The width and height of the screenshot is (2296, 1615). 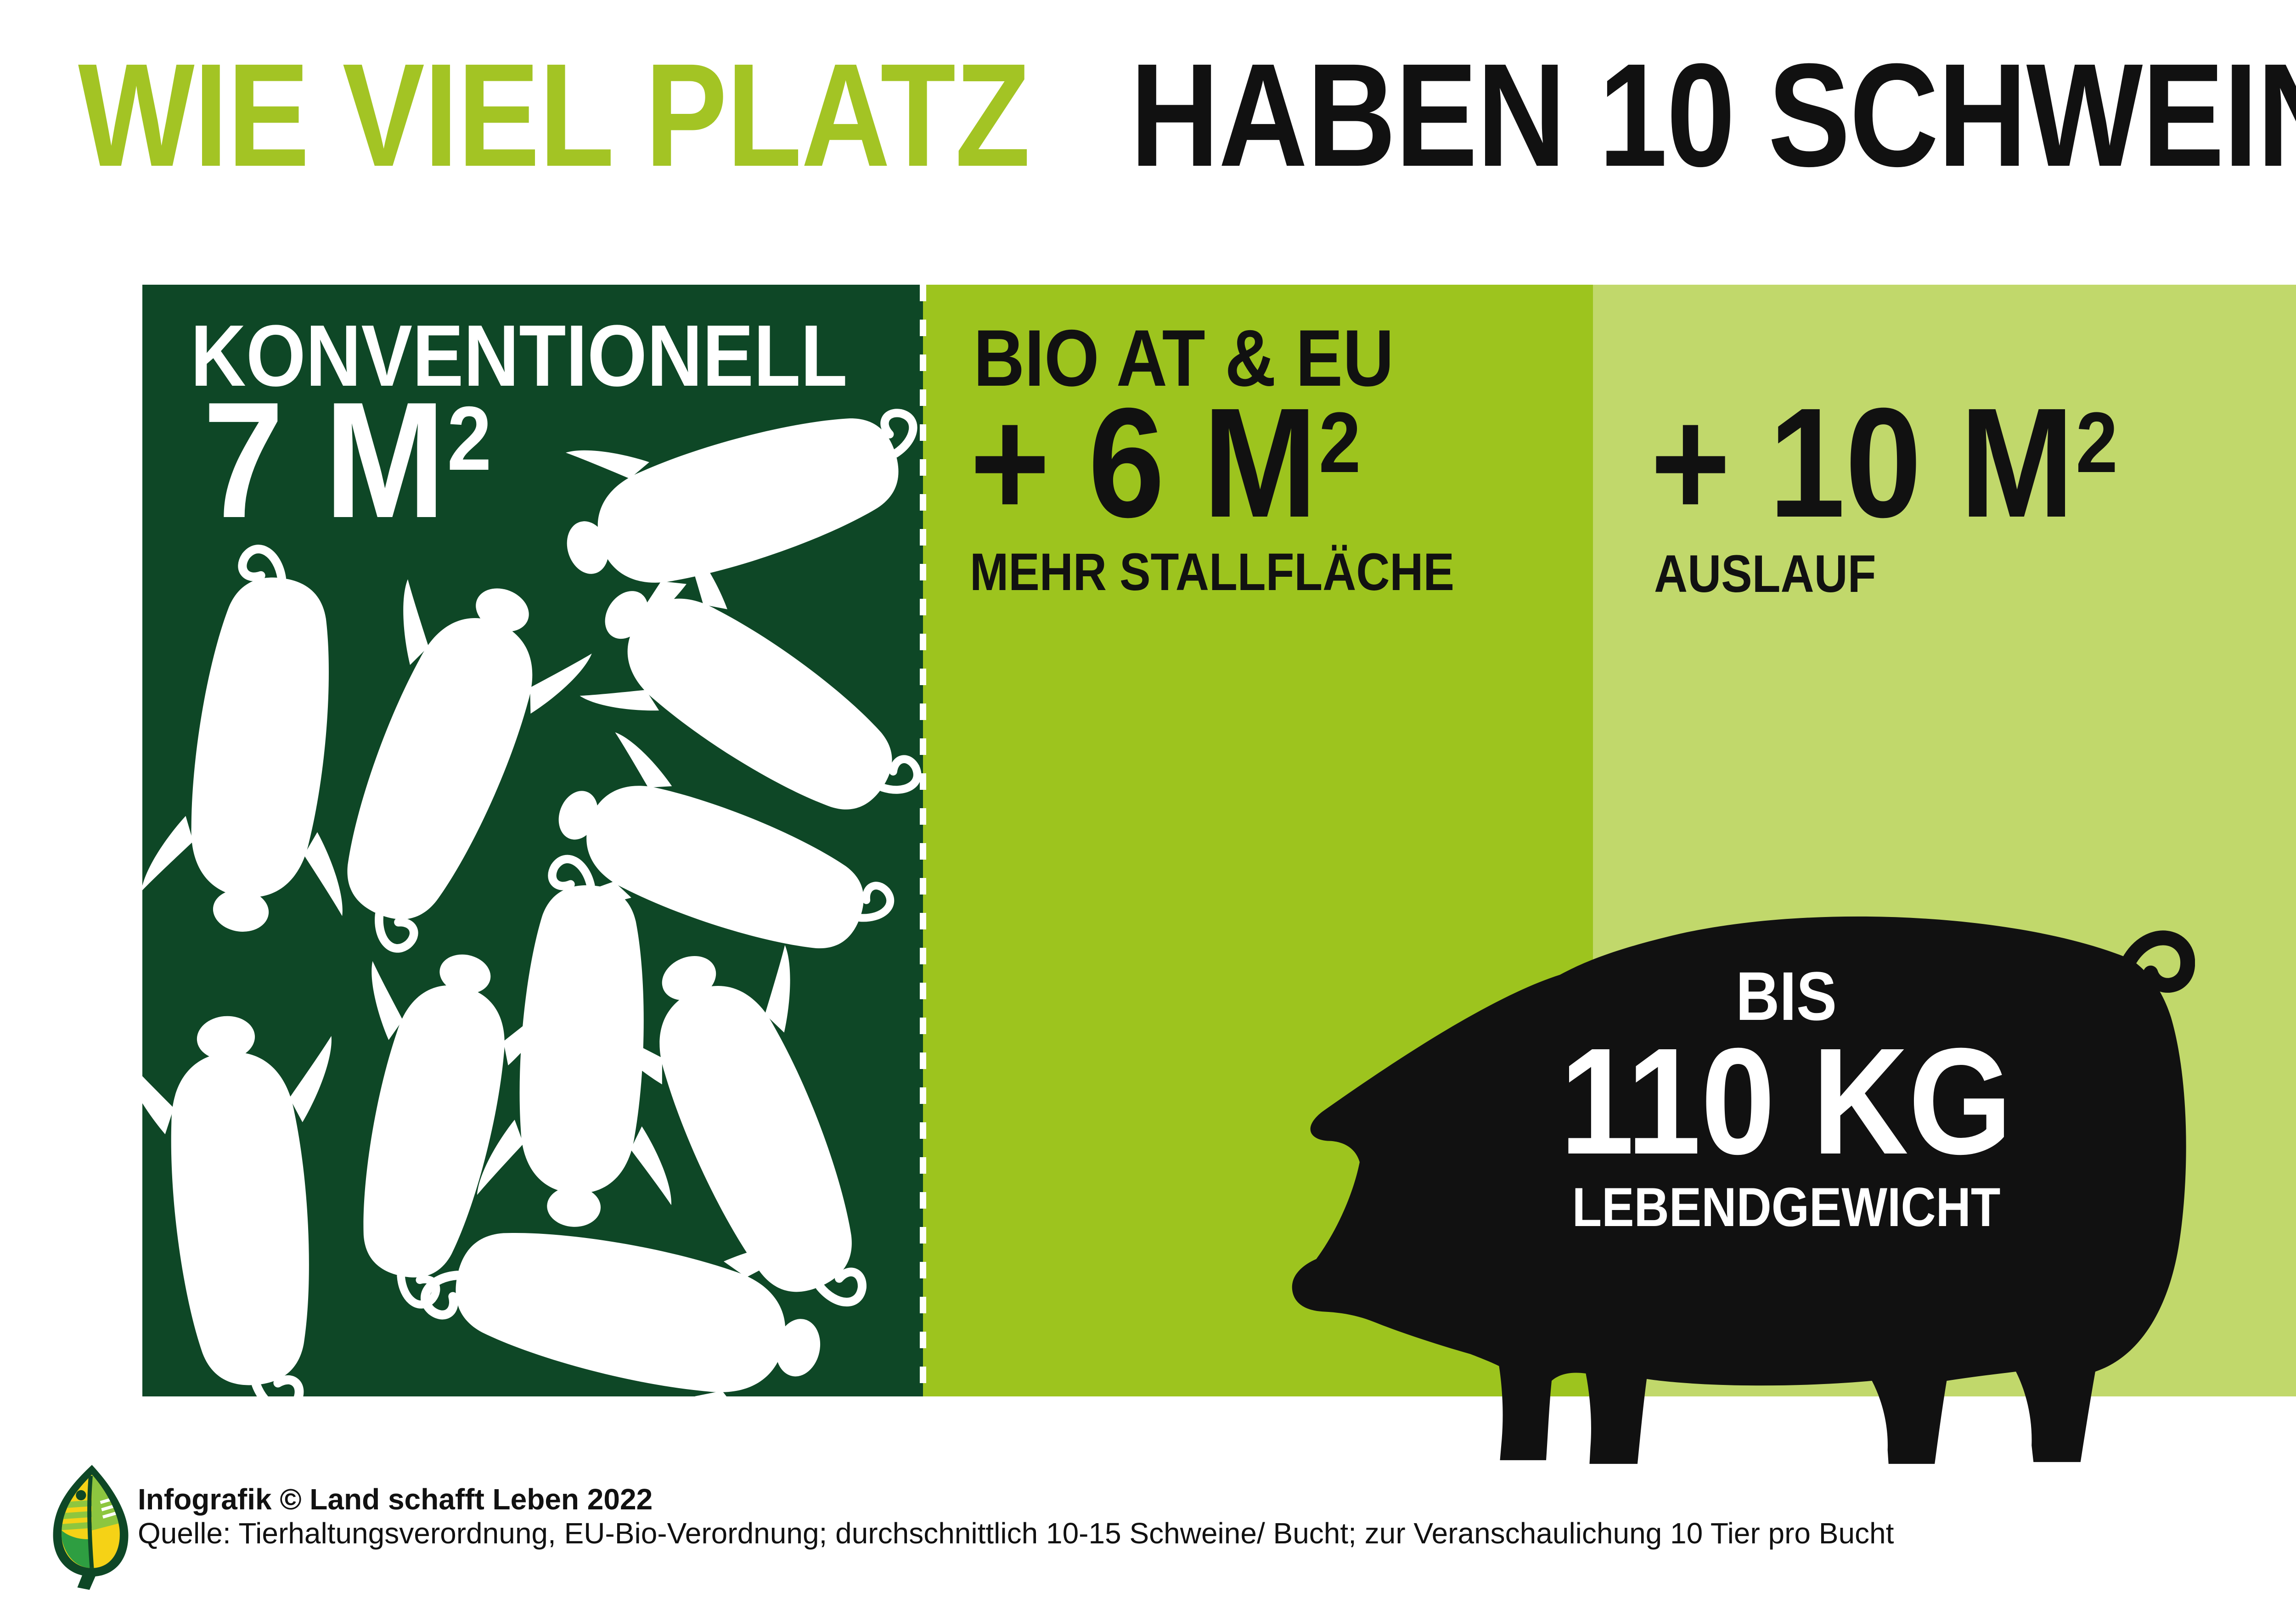 I want to click on bio-area-exponent: 2, so click(x=1339, y=442).